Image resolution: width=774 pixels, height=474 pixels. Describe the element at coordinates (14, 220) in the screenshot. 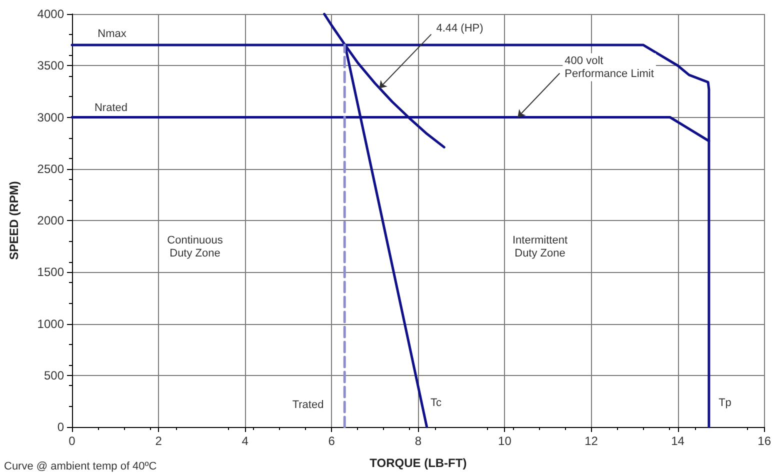

I see `y-axis-title: SPEED (RPM)` at that location.